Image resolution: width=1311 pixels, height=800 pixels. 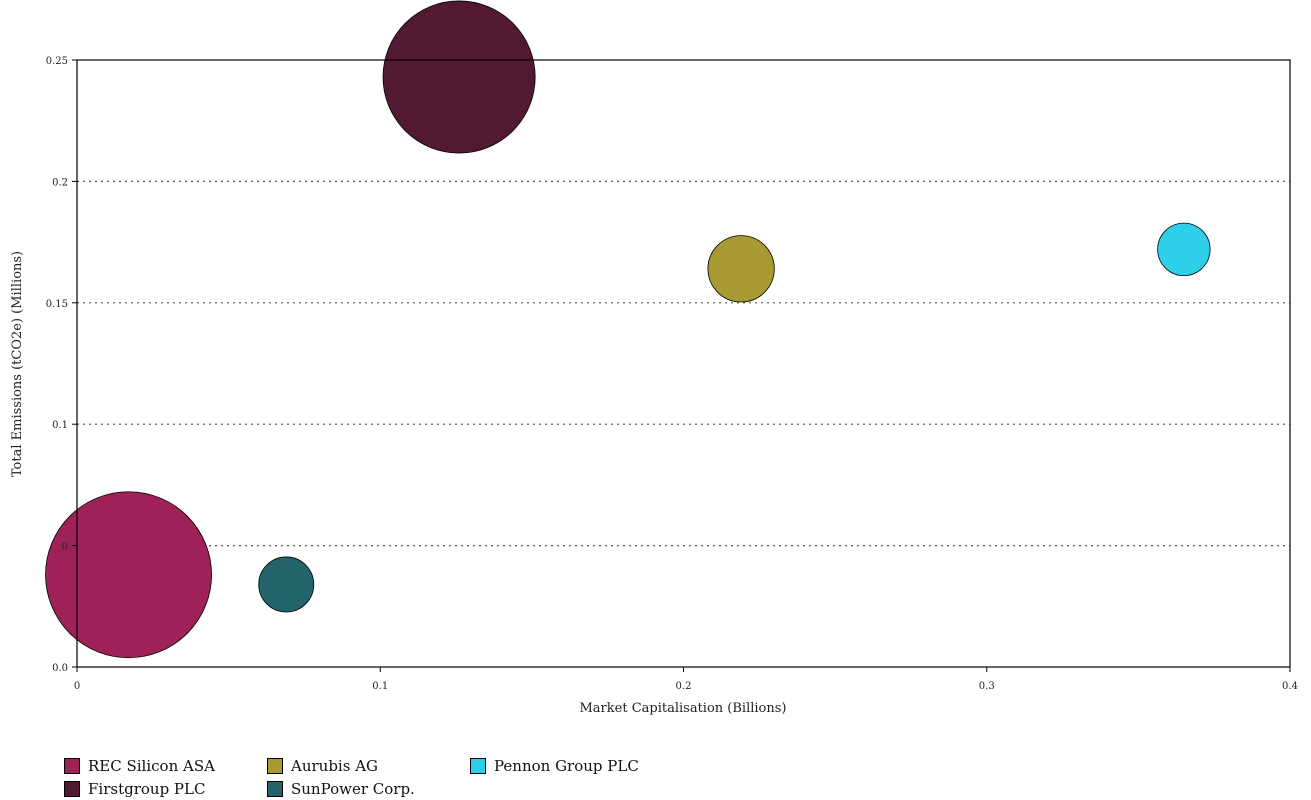 What do you see at coordinates (57, 304) in the screenshot?
I see `y-tick-label-3: 0.15` at bounding box center [57, 304].